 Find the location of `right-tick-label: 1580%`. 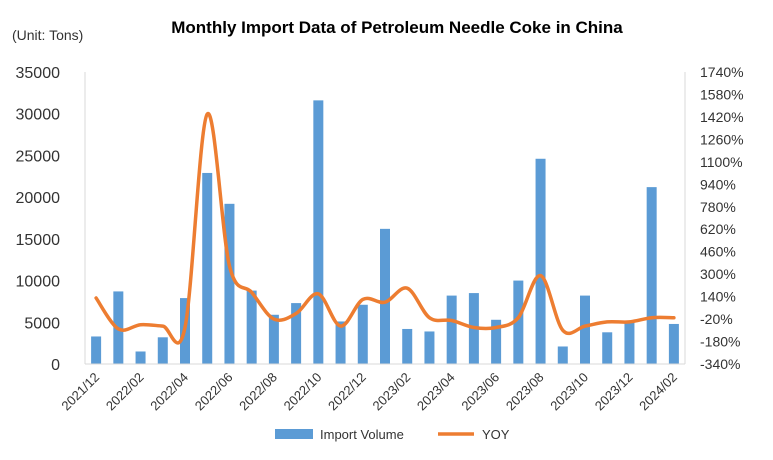

right-tick-label: 1580% is located at coordinates (722, 94).